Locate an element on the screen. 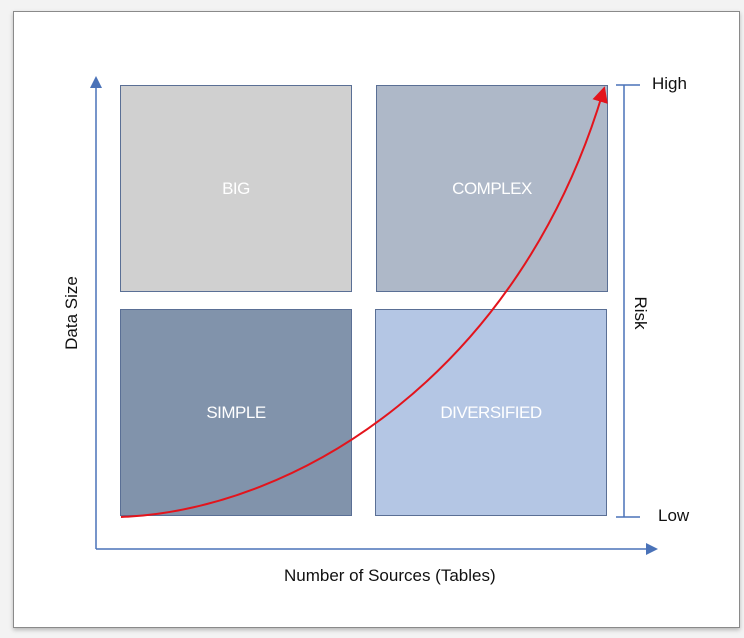  risk-scale is located at coordinates (628, 301).